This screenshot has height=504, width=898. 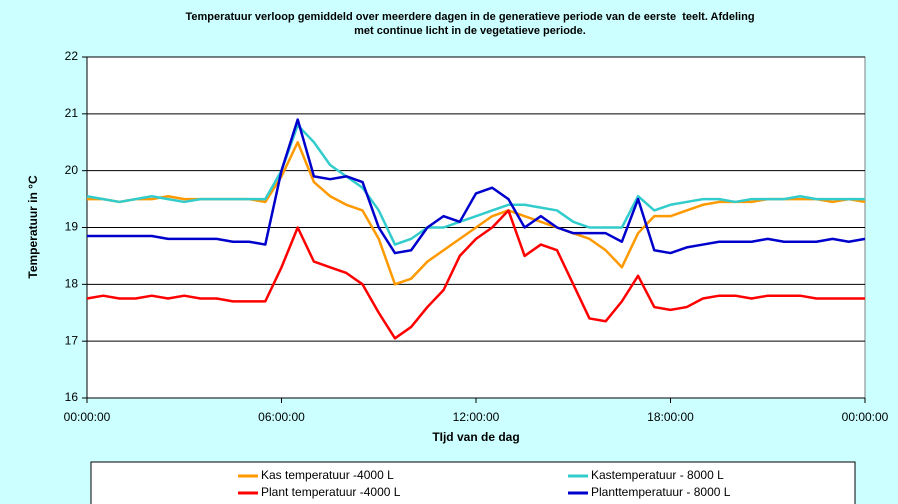 What do you see at coordinates (657, 475) in the screenshot?
I see `legend-label: Kastemperatuur - 8000 L` at bounding box center [657, 475].